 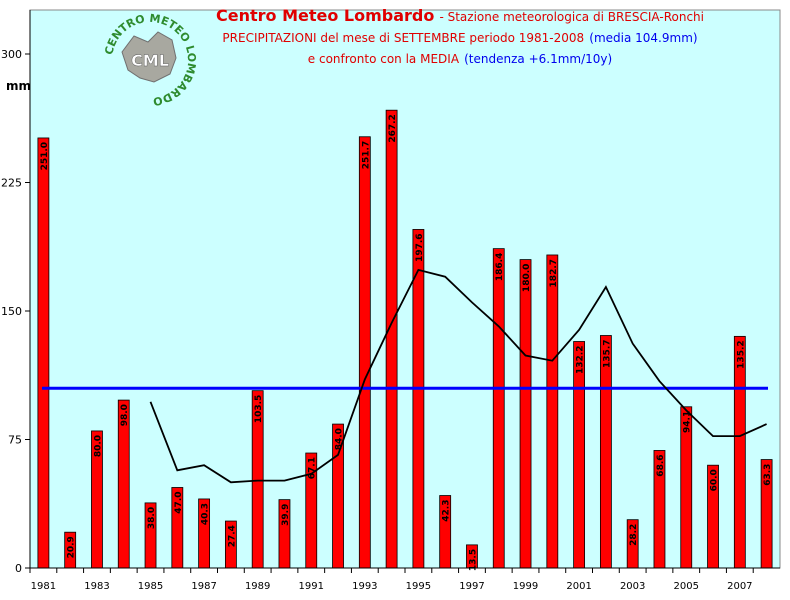 I want to click on bar-1993, so click(x=364, y=352).